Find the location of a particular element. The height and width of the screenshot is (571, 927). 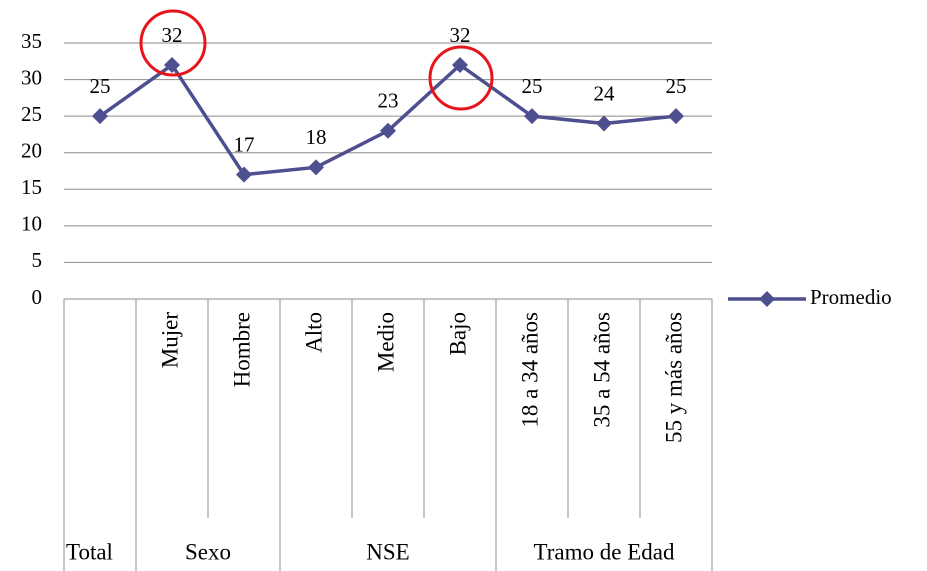

series-line is located at coordinates (387, 119).